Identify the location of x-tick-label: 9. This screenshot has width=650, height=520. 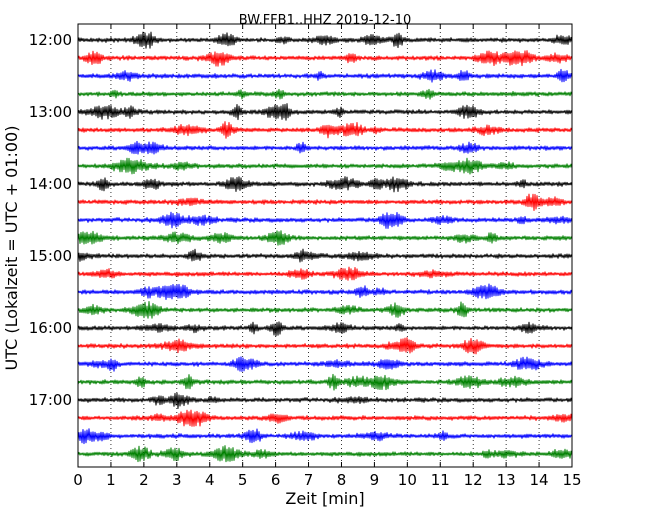
(375, 480).